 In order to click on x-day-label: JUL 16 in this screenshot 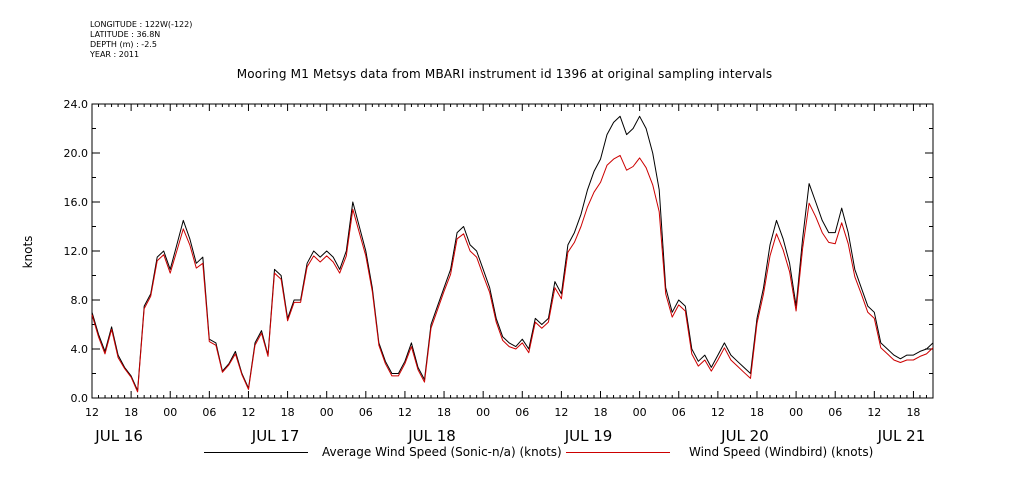, I will do `click(118, 436)`.